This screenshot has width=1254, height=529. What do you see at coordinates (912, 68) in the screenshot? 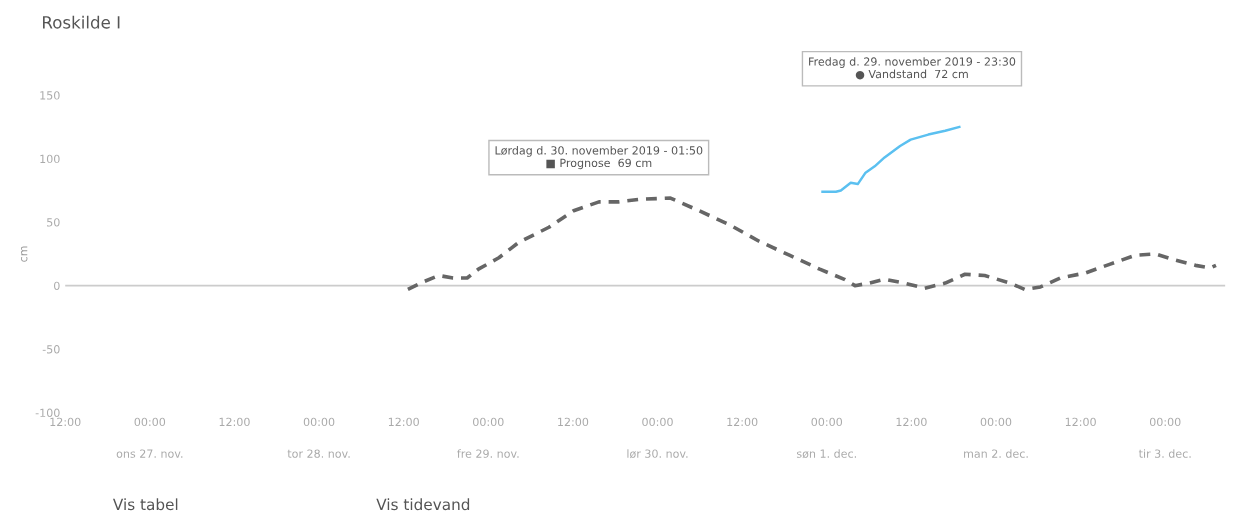
I see `text: Fredag d. 29. november 2019 - 23:30 ● Vandstand 72 cm` at bounding box center [912, 68].